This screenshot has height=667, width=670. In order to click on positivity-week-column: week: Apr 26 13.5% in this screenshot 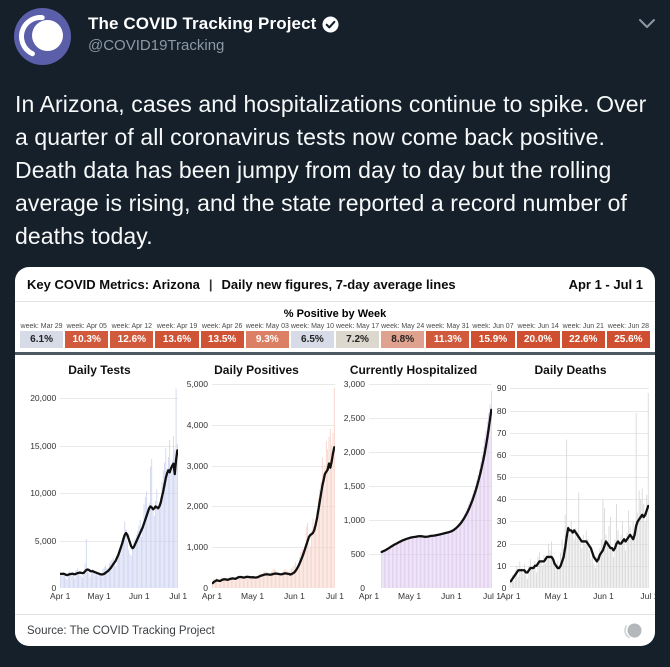, I will do `click(222, 335)`.